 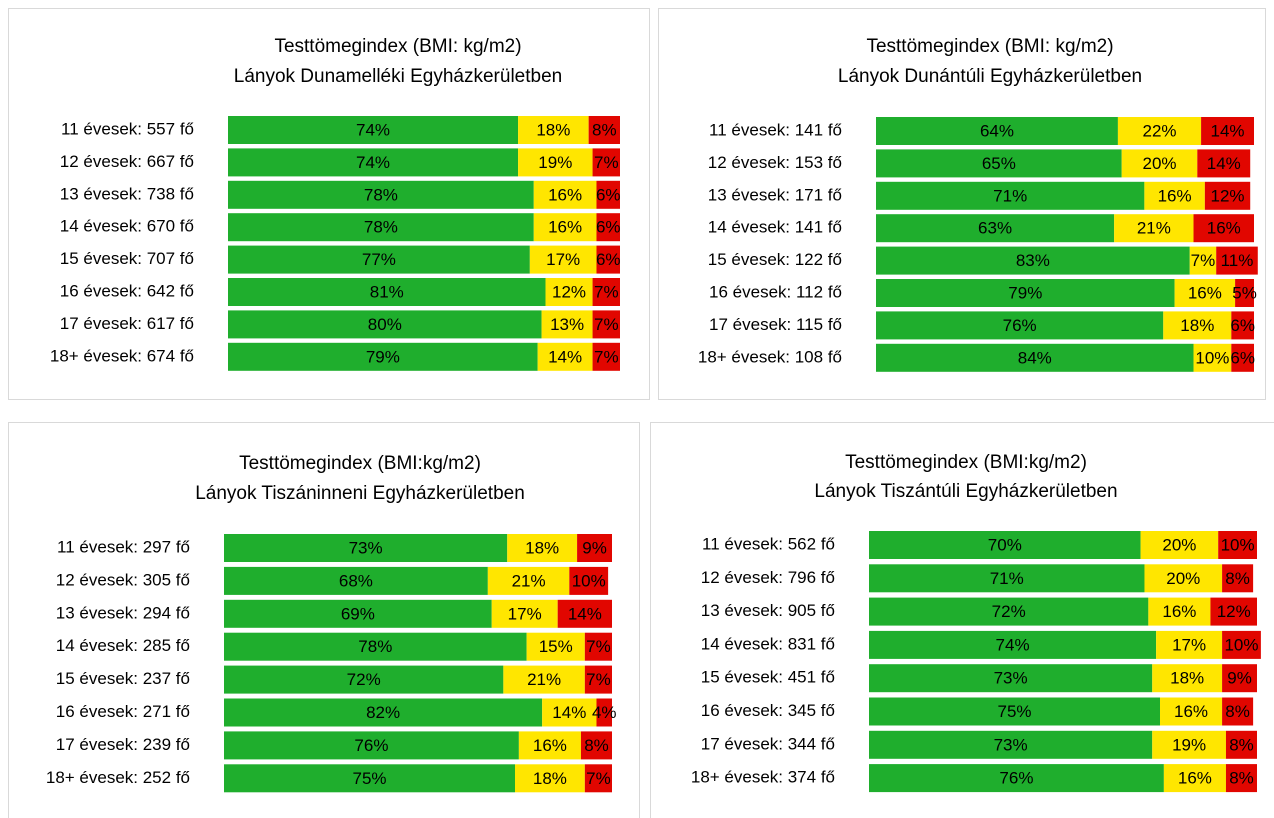 I want to click on y-tick-label: 15 évesek: 122 fő, so click(x=775, y=259).